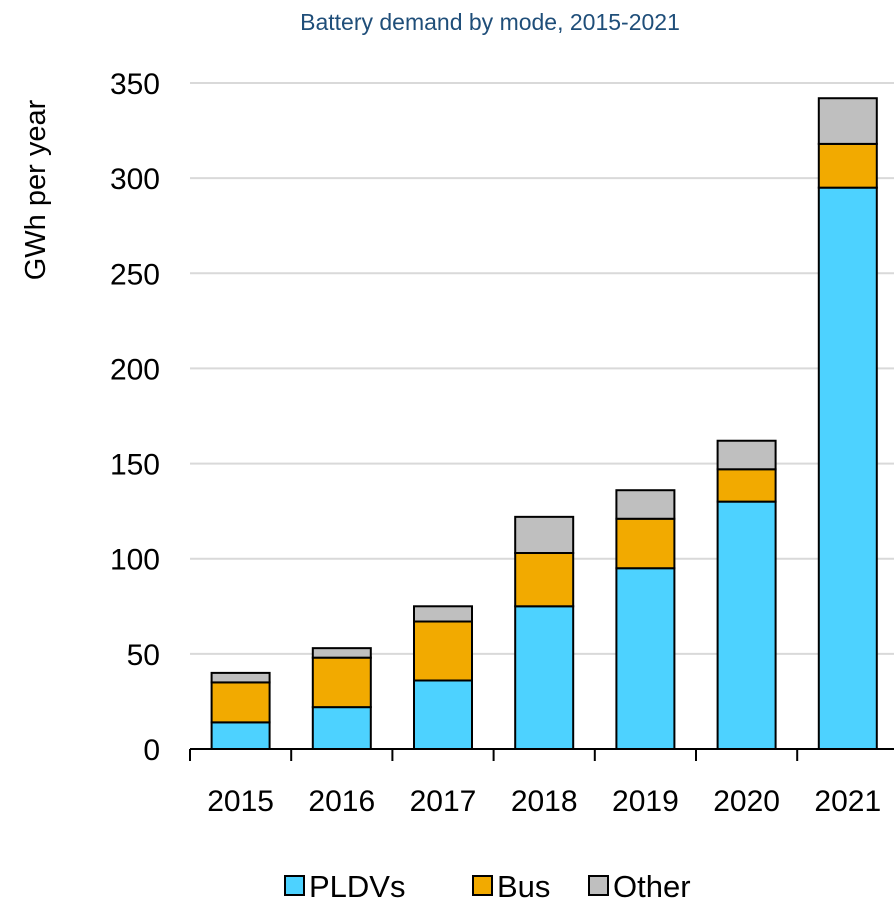  Describe the element at coordinates (847, 801) in the screenshot. I see `x-tick-label: 2021` at that location.